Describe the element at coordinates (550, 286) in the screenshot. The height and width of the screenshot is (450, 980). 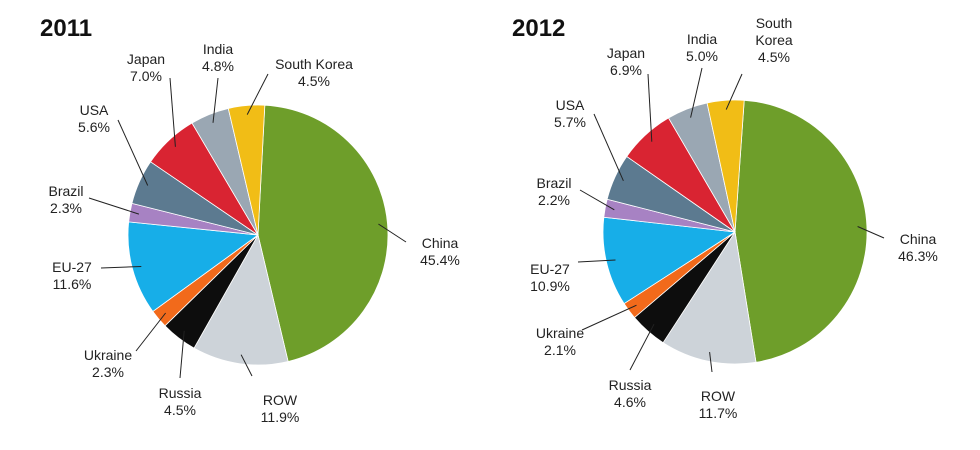
I see `slice-value: 10.9%` at that location.